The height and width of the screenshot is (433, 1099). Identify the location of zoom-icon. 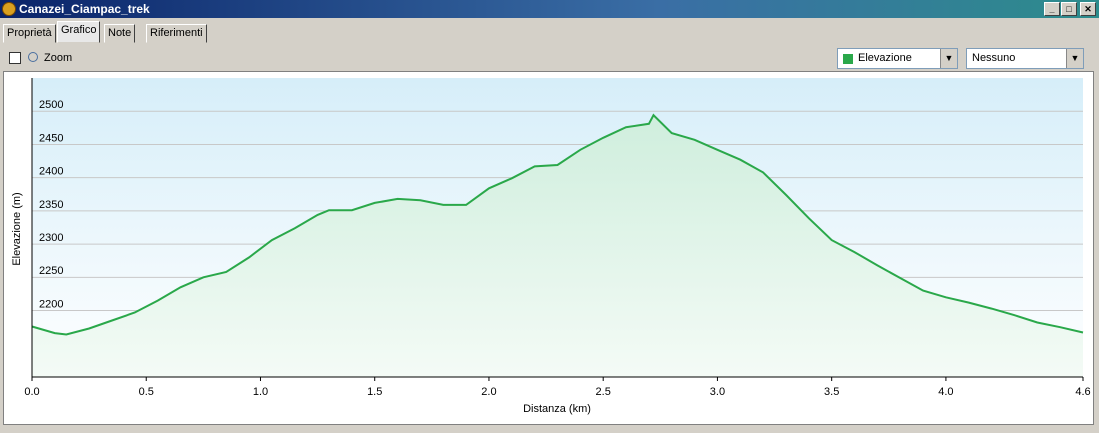
(33, 57).